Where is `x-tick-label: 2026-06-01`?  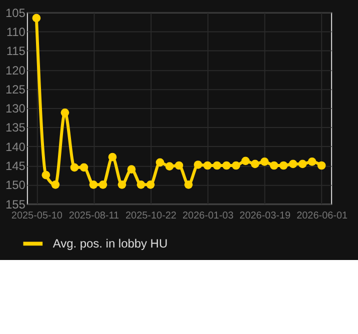
x-tick-label: 2026-06-01 is located at coordinates (322, 216).